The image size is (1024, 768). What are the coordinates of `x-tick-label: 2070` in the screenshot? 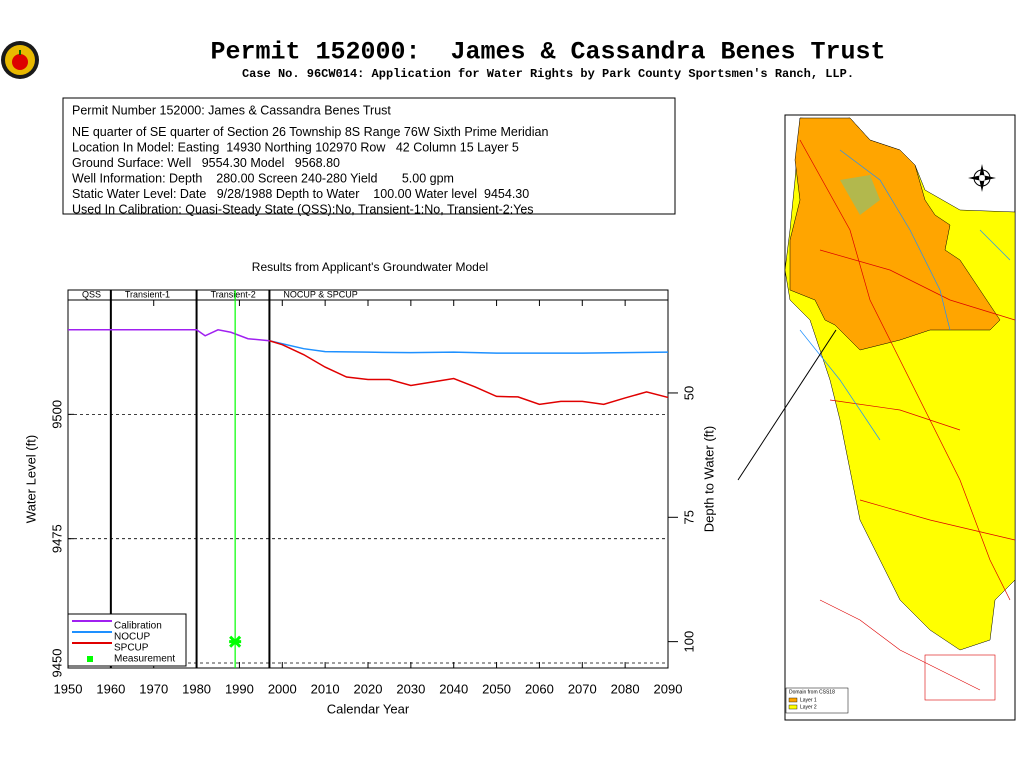 It's located at (582, 688).